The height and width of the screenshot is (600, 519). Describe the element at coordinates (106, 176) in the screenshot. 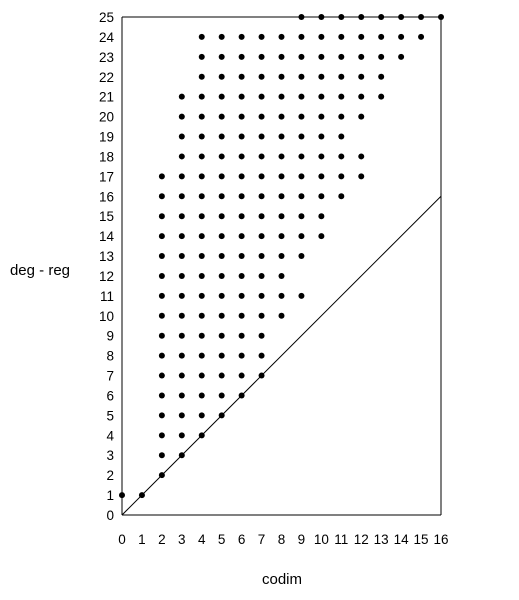

I see `y-tick-label: 17` at that location.